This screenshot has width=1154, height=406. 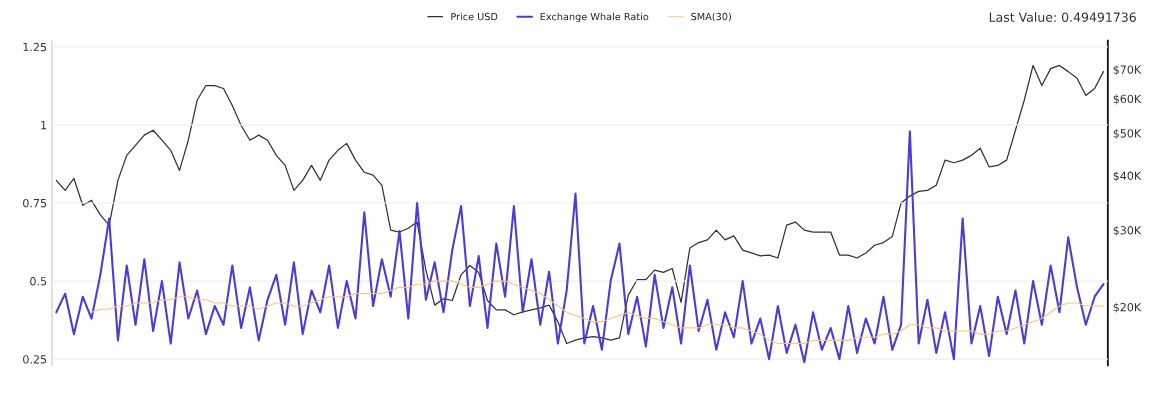 What do you see at coordinates (38, 281) in the screenshot?
I see `y-tick-label: 0.5` at bounding box center [38, 281].